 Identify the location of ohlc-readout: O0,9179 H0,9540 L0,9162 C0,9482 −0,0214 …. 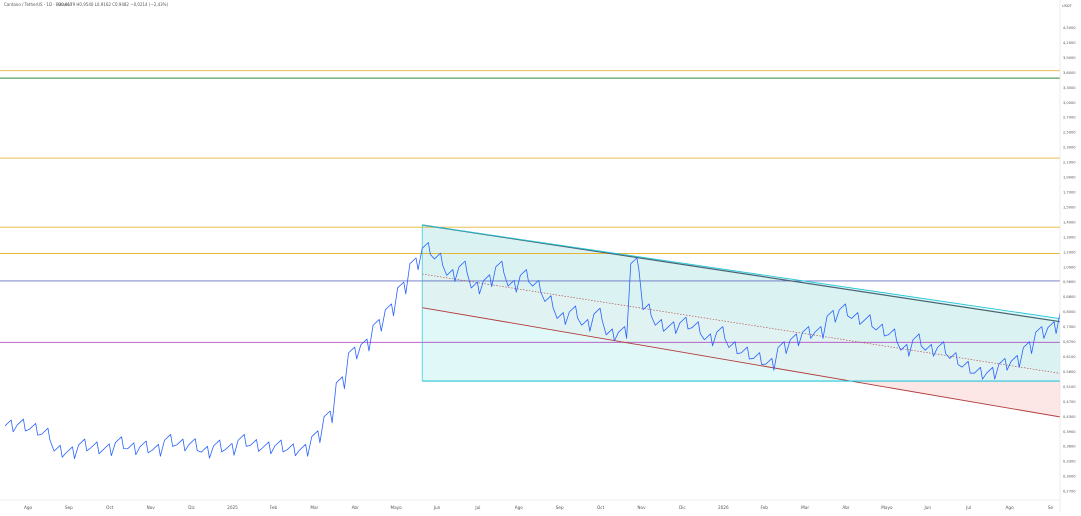
(113, 4).